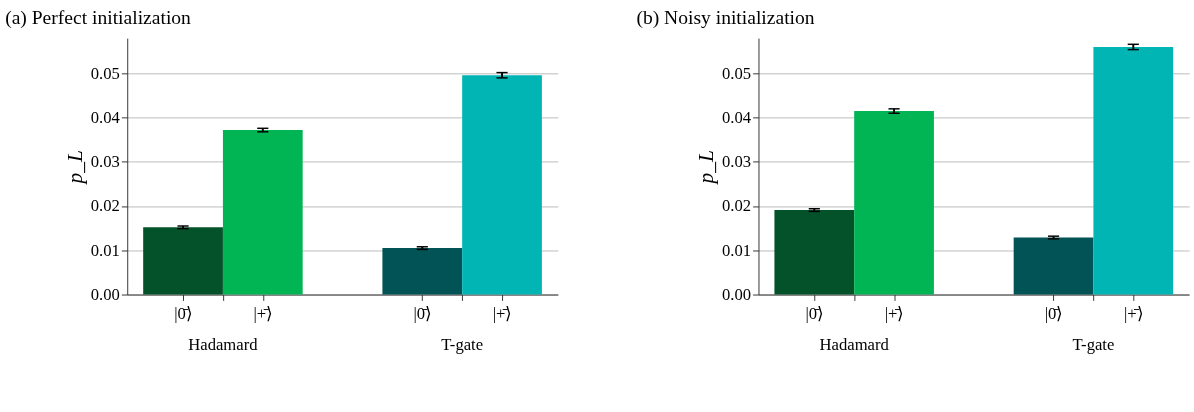  I want to click on chart-title: (b) Noisy initialization, so click(725, 18).